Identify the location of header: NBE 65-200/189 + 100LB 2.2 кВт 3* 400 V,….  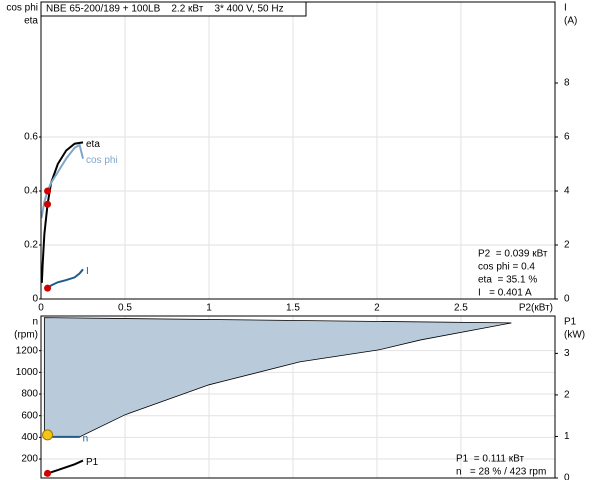
(165, 9).